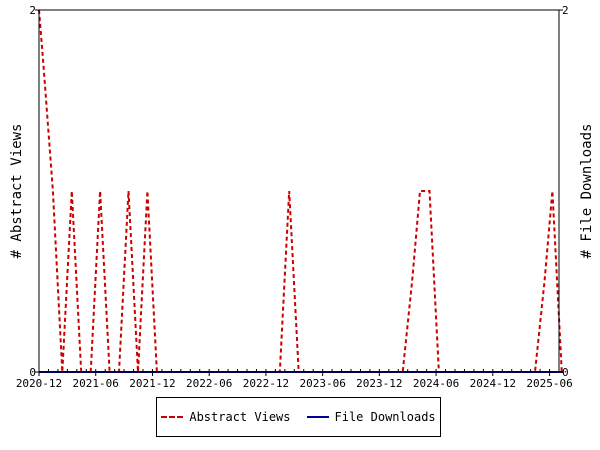 The height and width of the screenshot is (450, 600). What do you see at coordinates (549, 383) in the screenshot?
I see `x-tick-label: 2025-06` at bounding box center [549, 383].